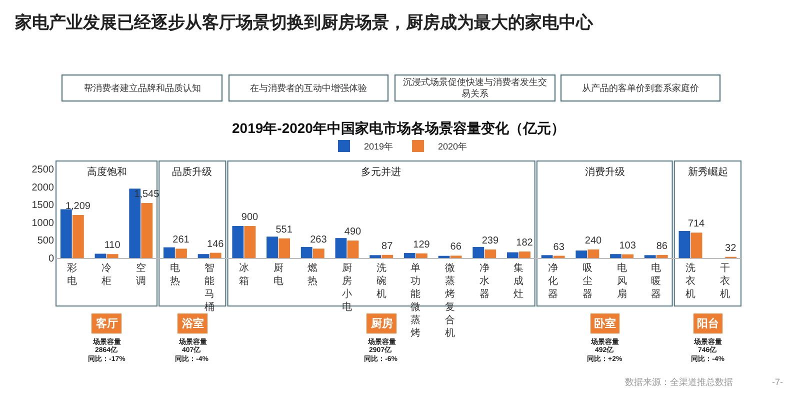  What do you see at coordinates (175, 274) in the screenshot?
I see `x-tick-label: 电热` at bounding box center [175, 274].